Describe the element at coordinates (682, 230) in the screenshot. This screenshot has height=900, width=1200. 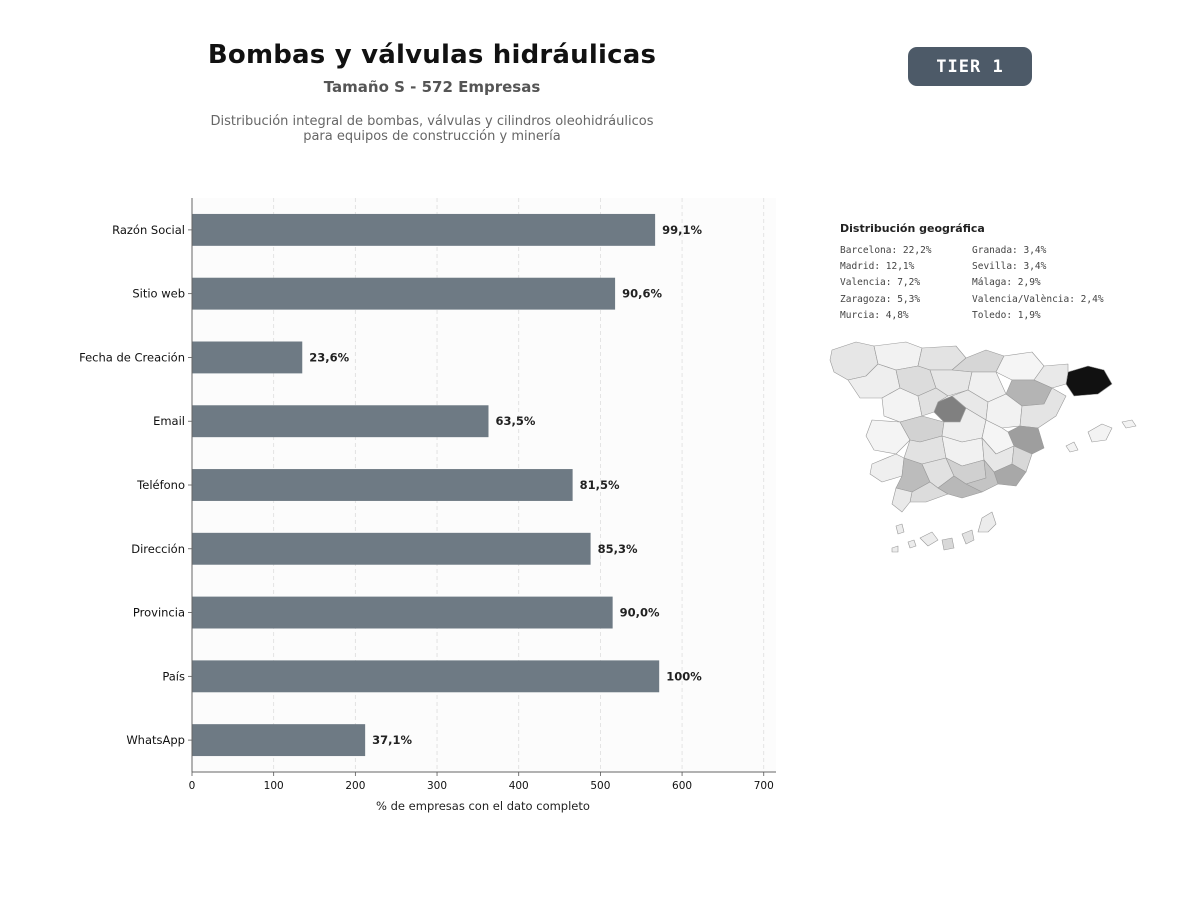
I see `bar-value-label: 99,1%` at that location.